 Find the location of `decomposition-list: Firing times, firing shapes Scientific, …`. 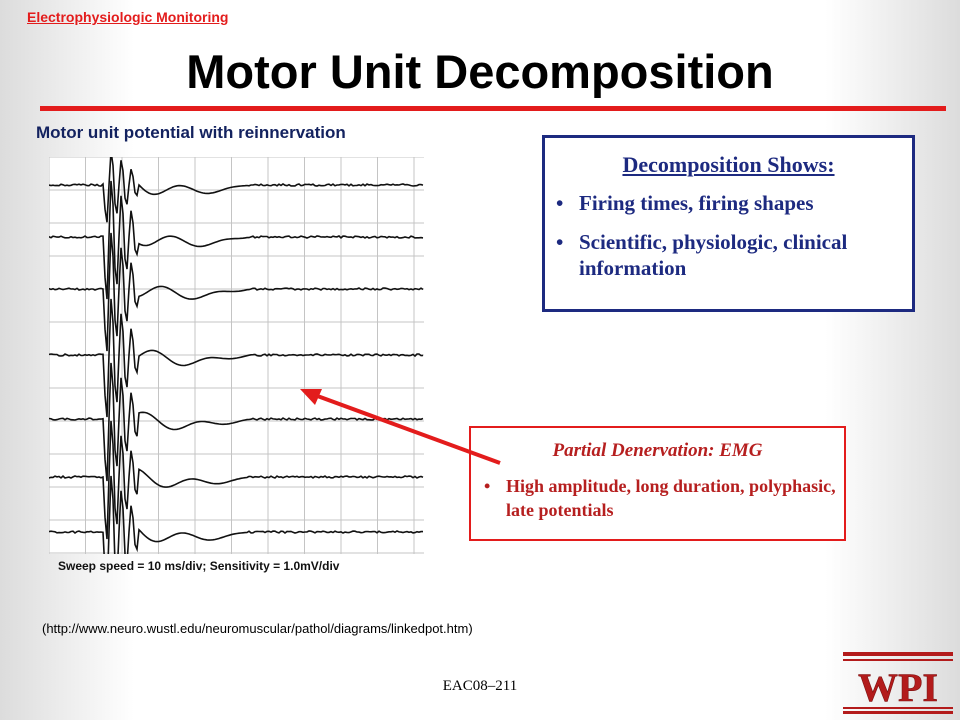

decomposition-list: Firing times, firing shapes Scientific, … is located at coordinates (728, 235).